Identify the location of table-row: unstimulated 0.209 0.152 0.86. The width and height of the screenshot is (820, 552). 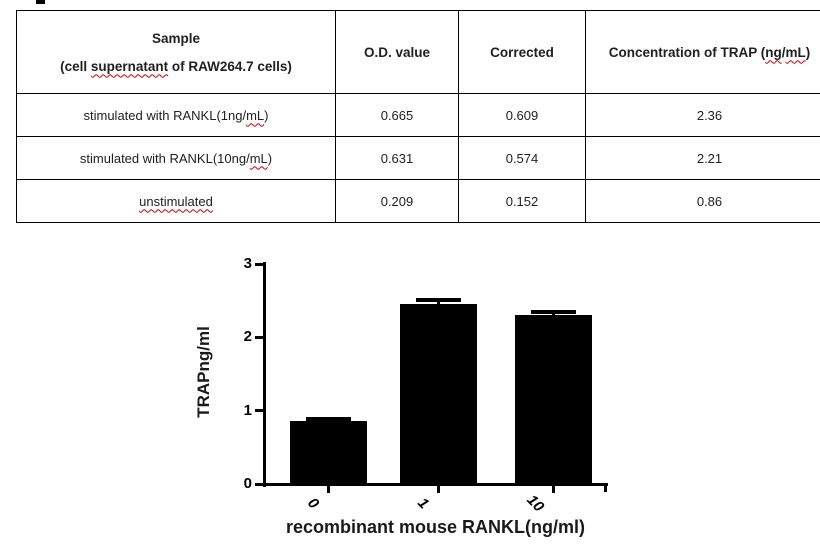
(418, 201).